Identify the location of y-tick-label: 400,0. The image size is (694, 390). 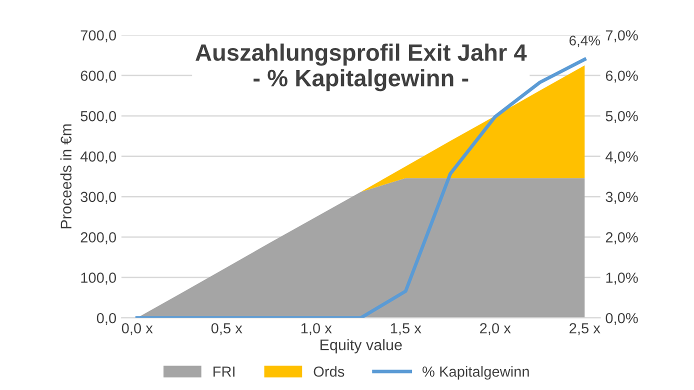
(98, 157).